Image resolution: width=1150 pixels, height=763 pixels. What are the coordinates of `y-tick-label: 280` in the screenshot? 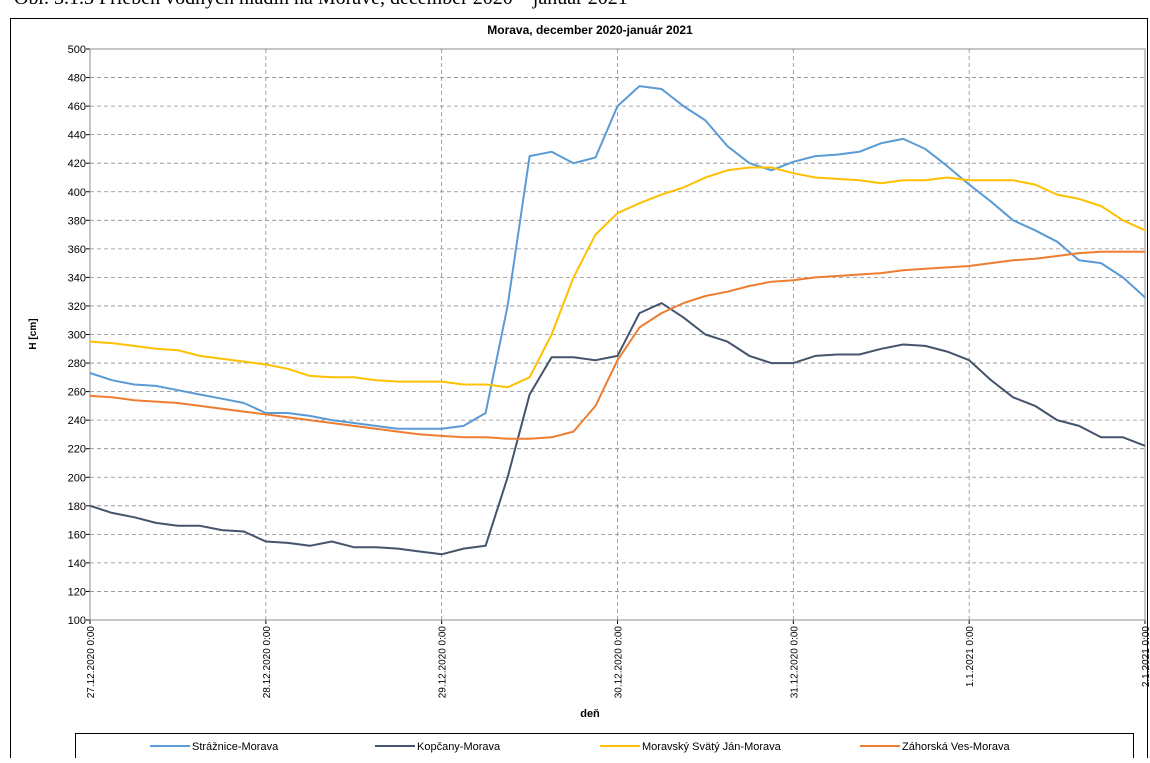 It's located at (77, 364).